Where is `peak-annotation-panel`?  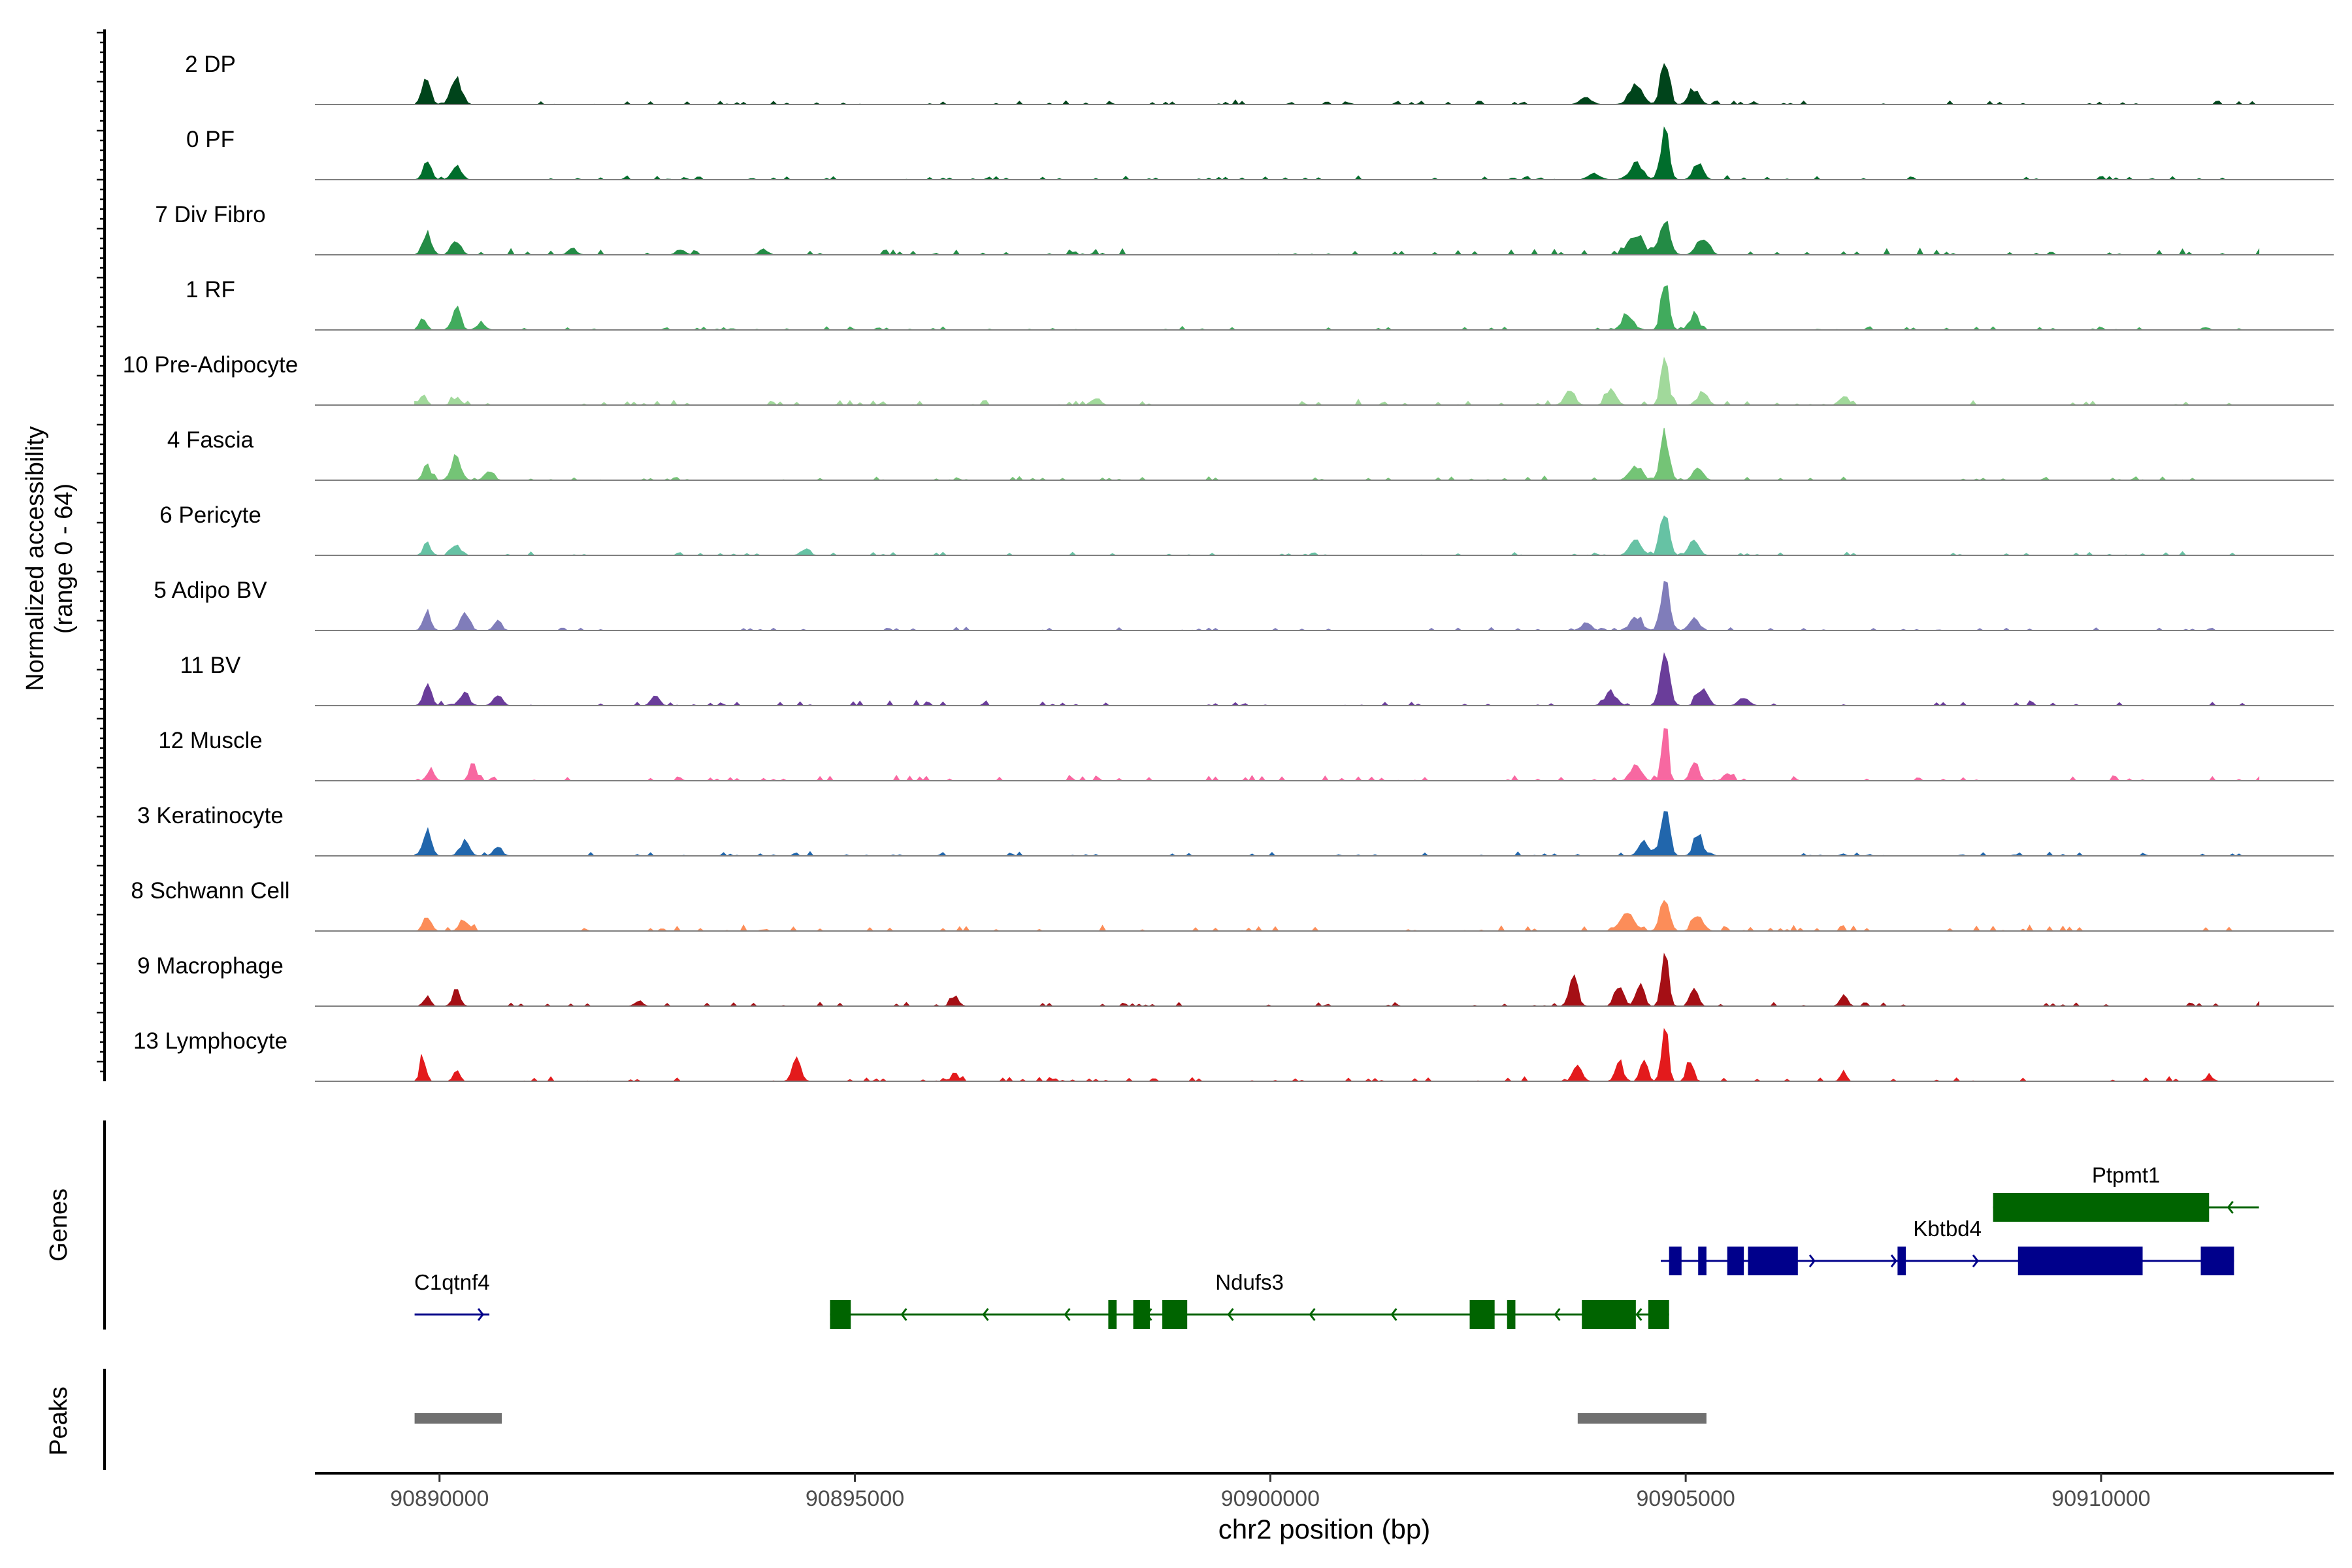
peak-annotation-panel is located at coordinates (1060, 1418).